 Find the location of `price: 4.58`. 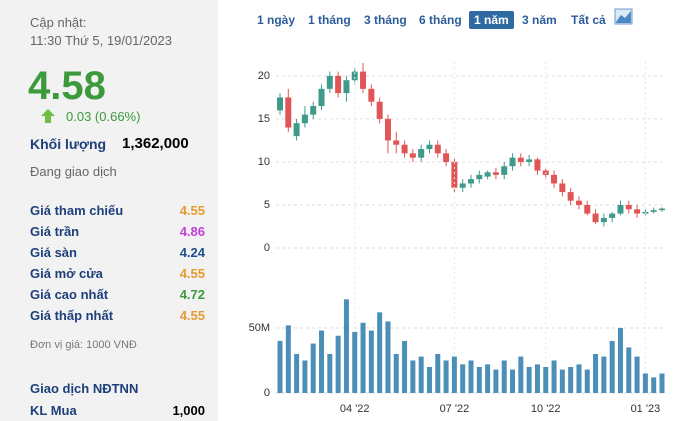

price: 4.58 is located at coordinates (67, 86).